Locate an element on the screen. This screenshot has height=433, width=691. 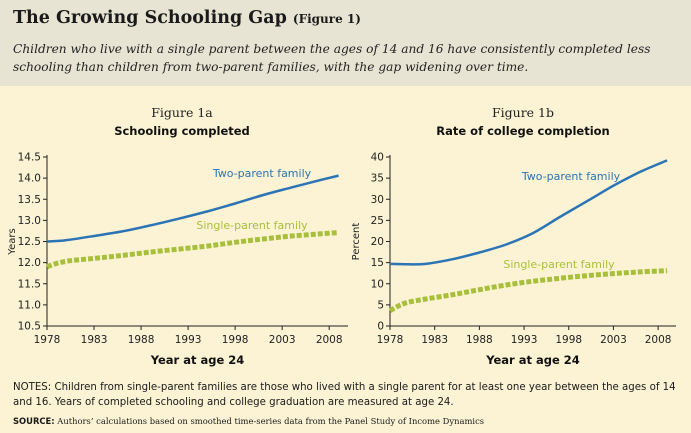
fig1b-y-tick-label: 15 is located at coordinates (377, 263).